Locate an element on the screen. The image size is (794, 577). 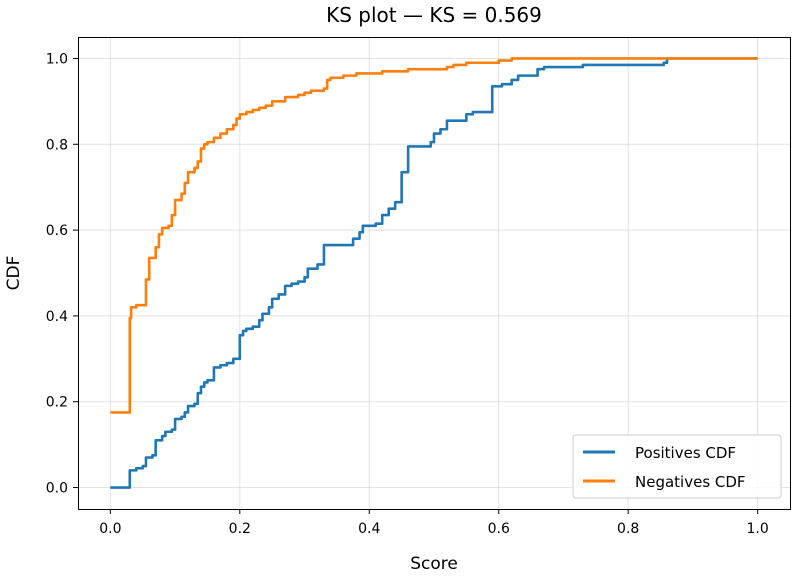
chart-title: KS plot — KS = 0.569 is located at coordinates (434, 15).